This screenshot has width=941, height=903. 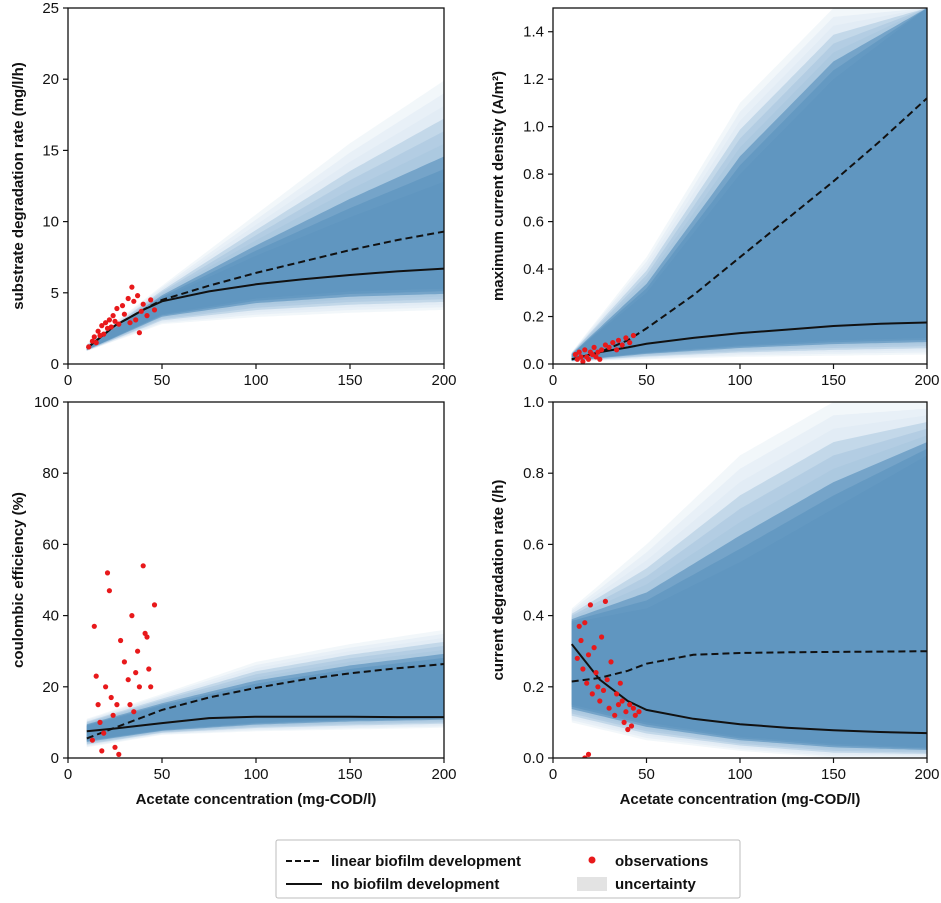 What do you see at coordinates (656, 884) in the screenshot?
I see `legend-label-uncertainty: uncertainty` at bounding box center [656, 884].